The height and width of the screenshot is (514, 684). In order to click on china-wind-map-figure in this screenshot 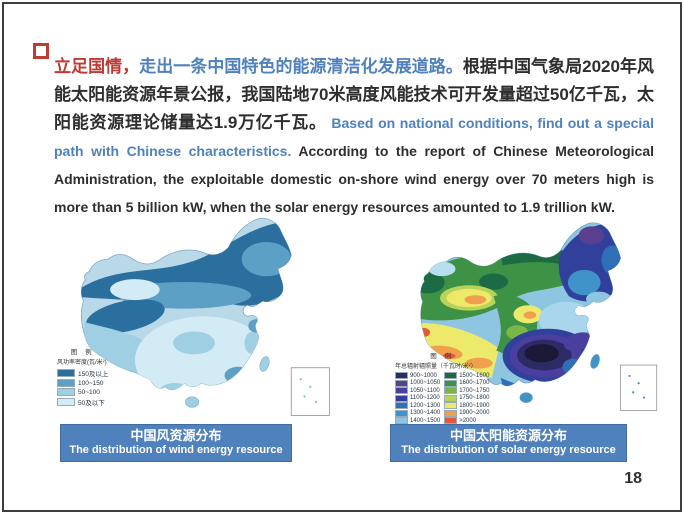, I will do `click(205, 316)`.